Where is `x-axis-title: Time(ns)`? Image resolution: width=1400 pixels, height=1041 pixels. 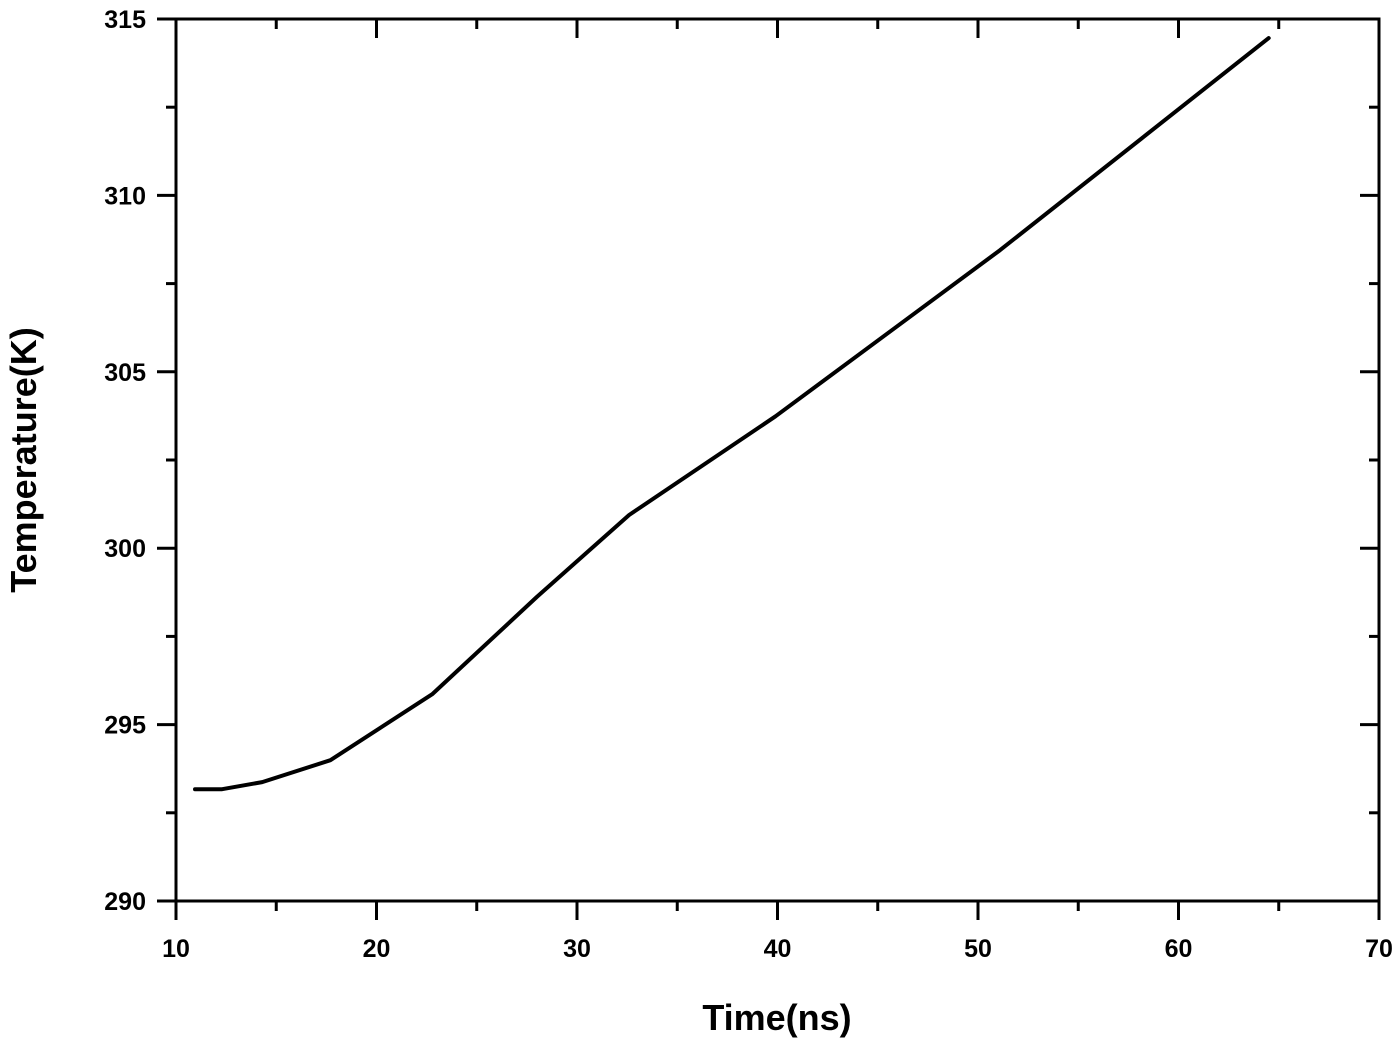 x-axis-title: Time(ns) is located at coordinates (776, 1017).